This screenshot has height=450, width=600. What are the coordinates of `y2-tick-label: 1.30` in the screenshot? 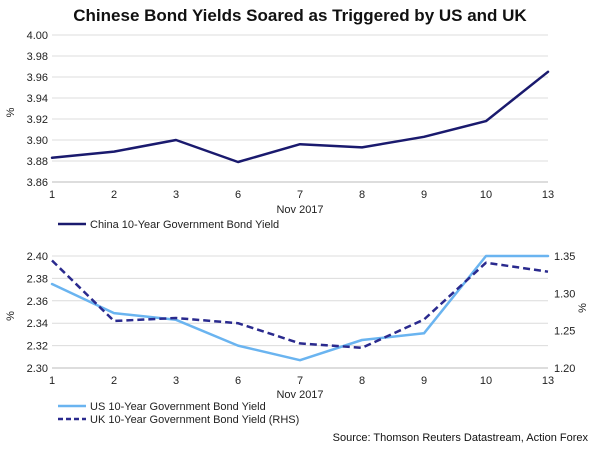 It's located at (564, 294).